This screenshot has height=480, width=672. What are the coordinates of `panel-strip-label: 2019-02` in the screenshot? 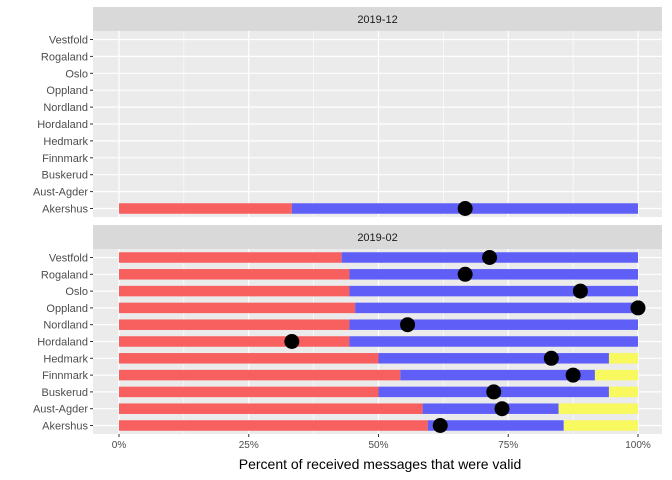 It's located at (377, 238).